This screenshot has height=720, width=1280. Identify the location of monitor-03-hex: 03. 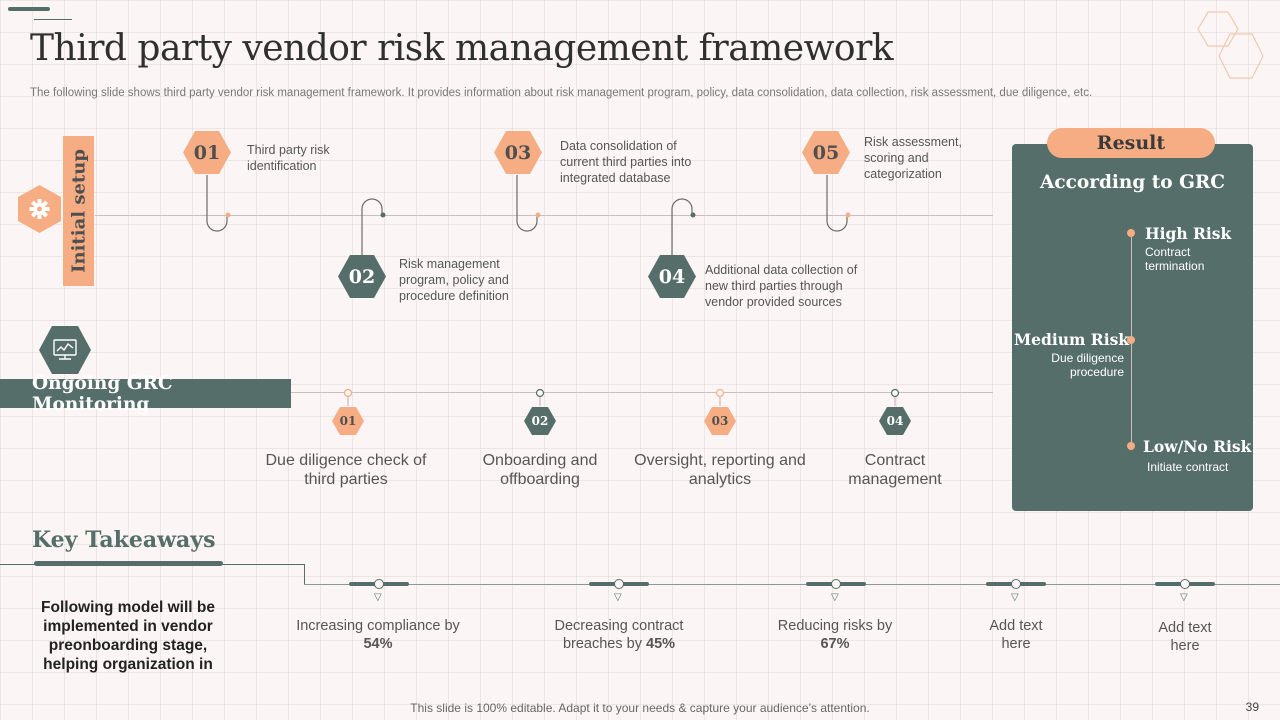
(720, 421).